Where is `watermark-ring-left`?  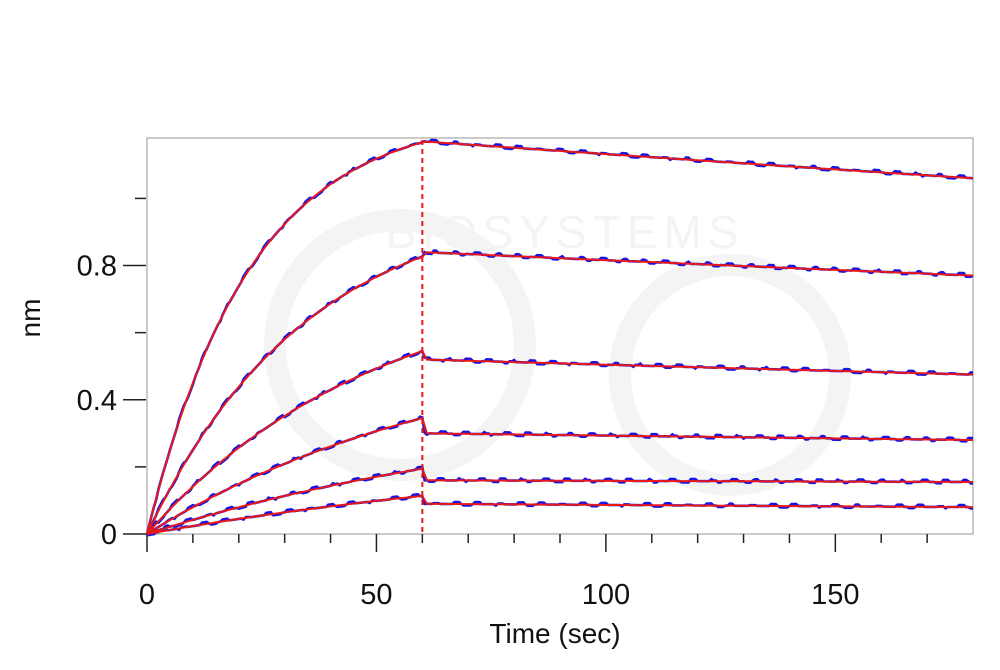
watermark-ring-left is located at coordinates (400, 345).